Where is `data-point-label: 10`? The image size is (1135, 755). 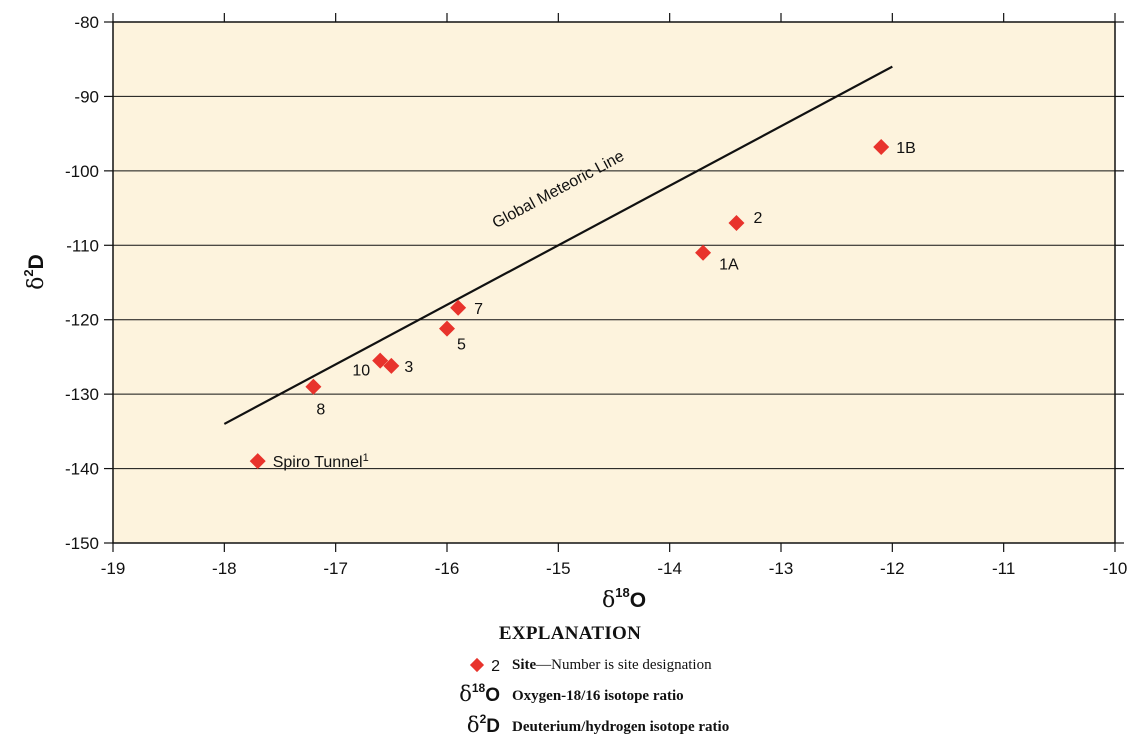 data-point-label: 10 is located at coordinates (361, 371).